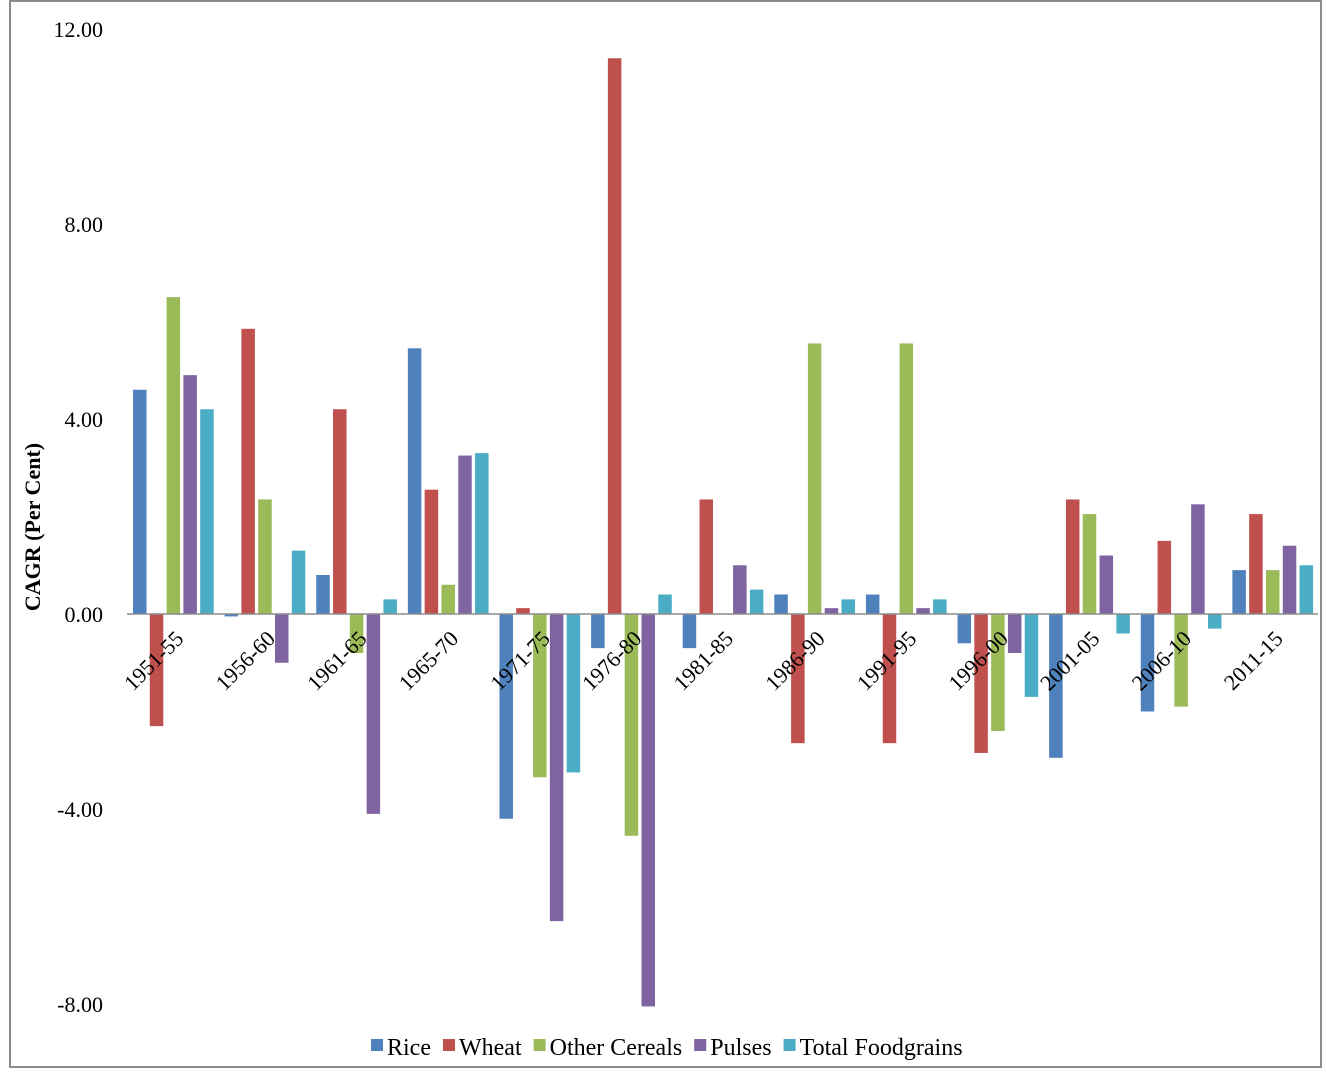 This screenshot has width=1326, height=1072. What do you see at coordinates (1070, 661) in the screenshot?
I see `x-tick-label: 2001-05` at bounding box center [1070, 661].